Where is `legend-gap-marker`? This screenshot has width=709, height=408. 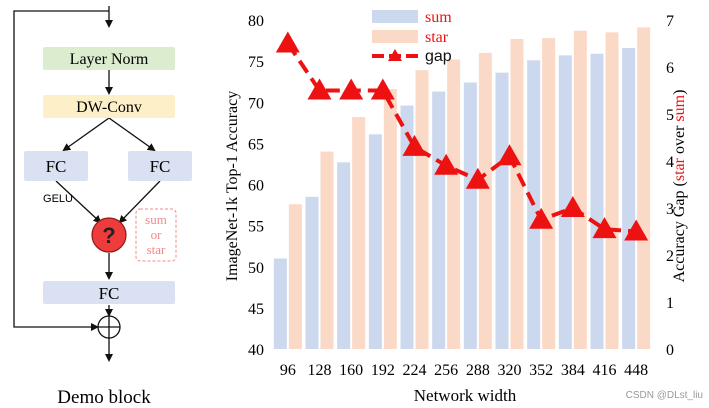
legend-gap-marker is located at coordinates (395, 55).